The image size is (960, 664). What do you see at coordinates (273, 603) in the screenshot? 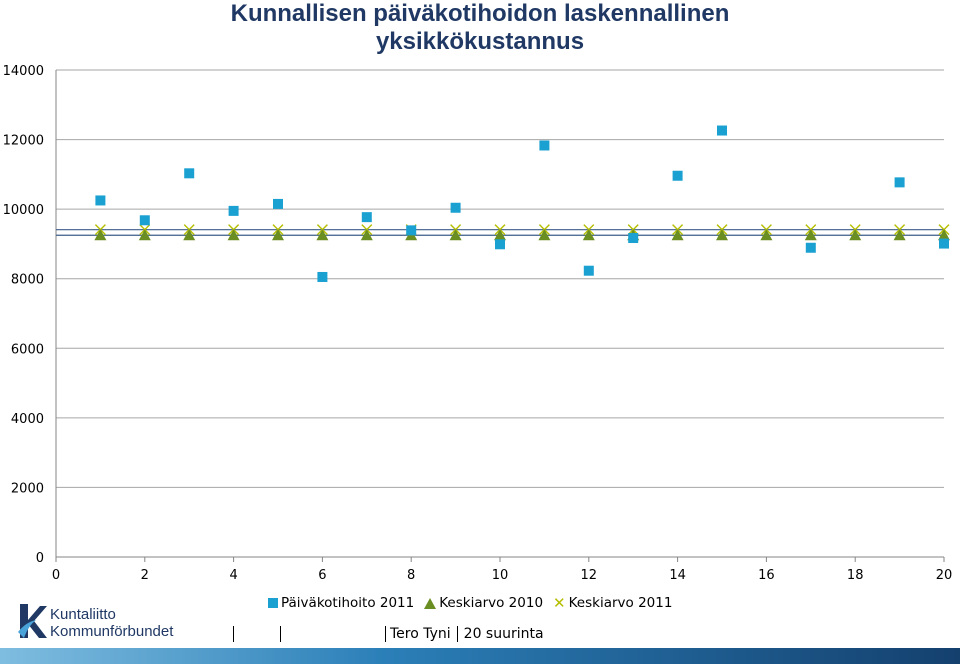
I see `square-marker-icon` at bounding box center [273, 603].